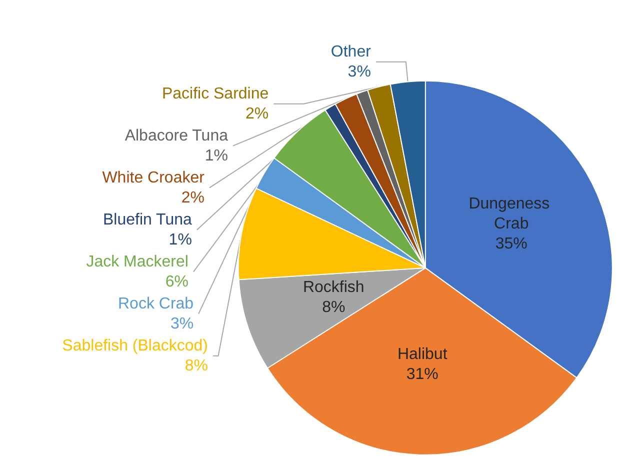  What do you see at coordinates (137, 261) in the screenshot?
I see `slice-label: Jack Mackerel` at bounding box center [137, 261].